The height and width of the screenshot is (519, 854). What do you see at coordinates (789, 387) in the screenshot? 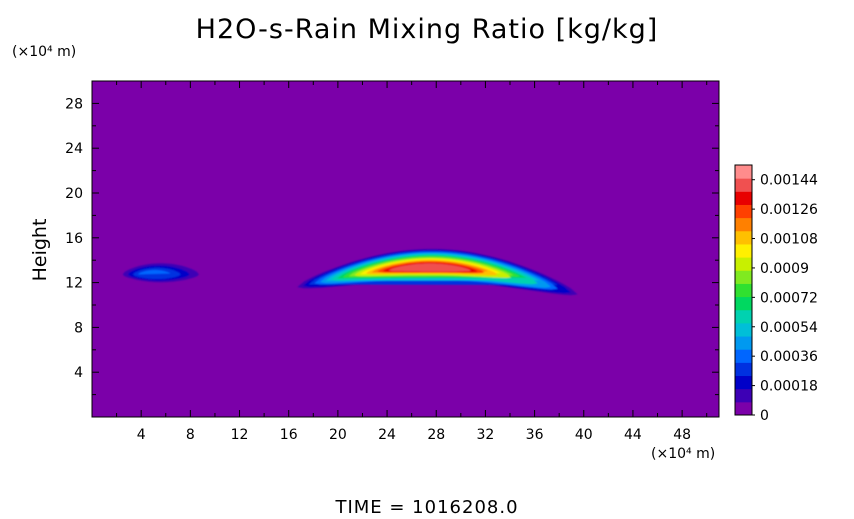
I see `colorbar-tick-label: 0.00018` at bounding box center [789, 387].